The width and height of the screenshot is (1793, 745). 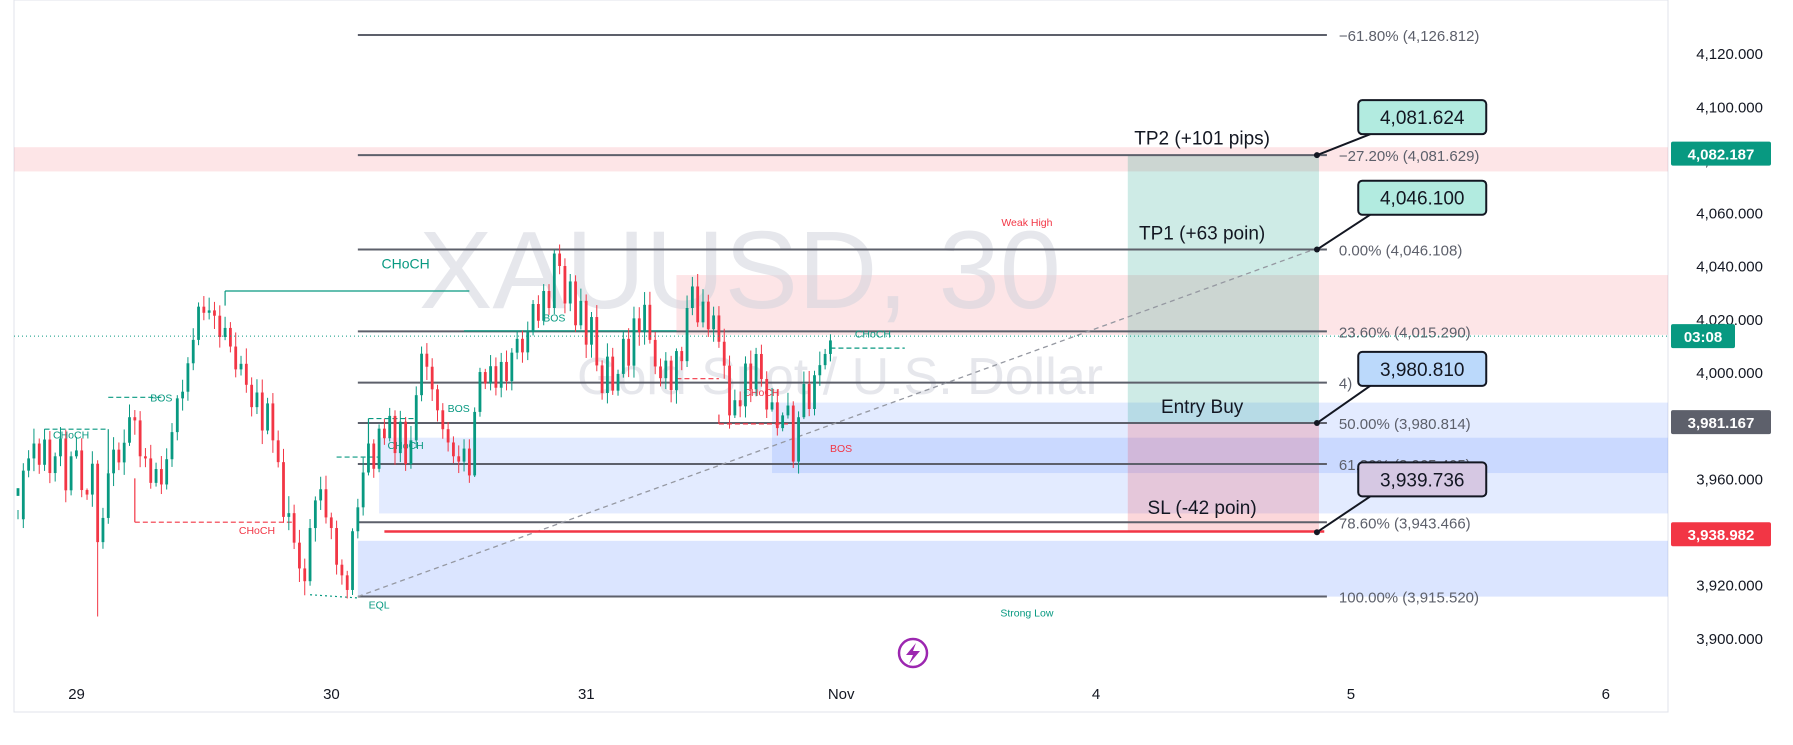 I want to click on fib-level-label: 23.60% (4,015.290), so click(x=1405, y=332).